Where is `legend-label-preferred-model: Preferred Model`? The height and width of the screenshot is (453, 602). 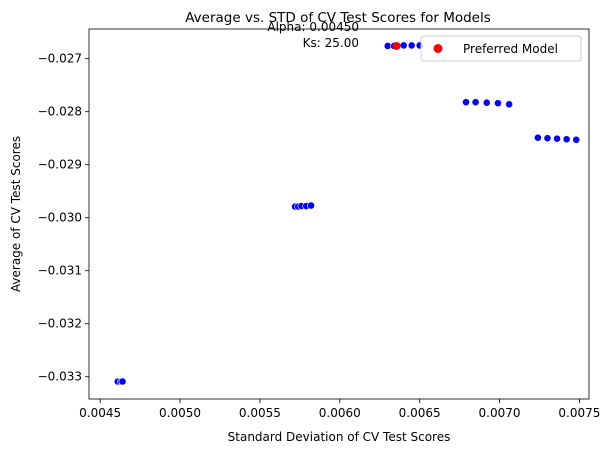
legend-label-preferred-model: Preferred Model is located at coordinates (510, 49).